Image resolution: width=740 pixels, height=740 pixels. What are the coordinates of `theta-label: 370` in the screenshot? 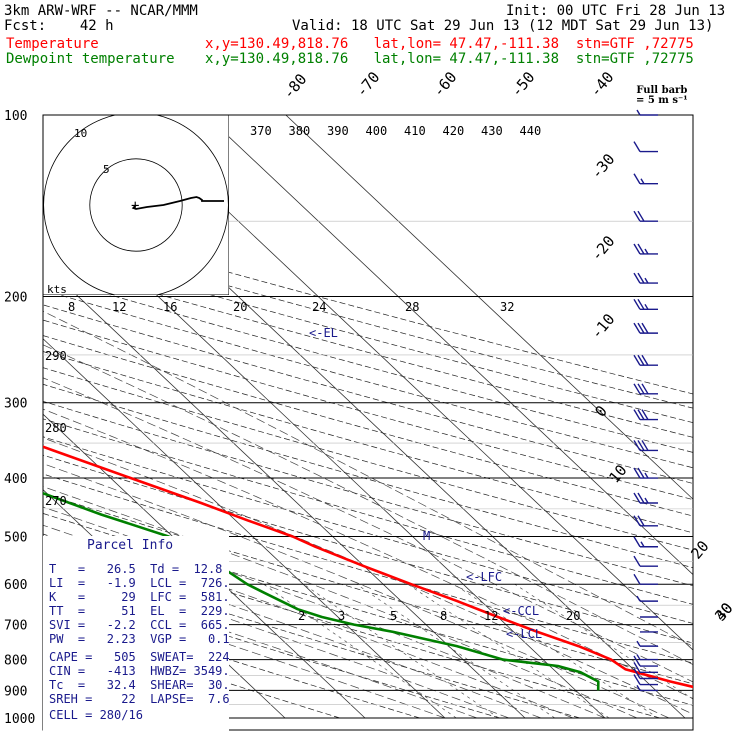 It's located at (261, 131).